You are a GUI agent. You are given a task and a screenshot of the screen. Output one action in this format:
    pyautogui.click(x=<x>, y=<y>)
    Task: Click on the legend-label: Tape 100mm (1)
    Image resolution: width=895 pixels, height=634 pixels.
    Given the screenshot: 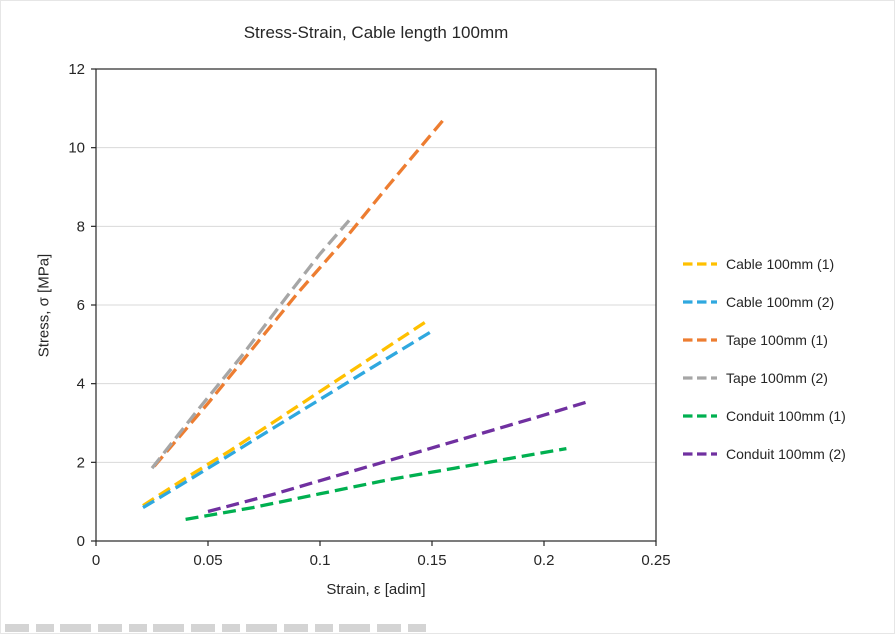 What is the action you would take?
    pyautogui.click(x=777, y=340)
    